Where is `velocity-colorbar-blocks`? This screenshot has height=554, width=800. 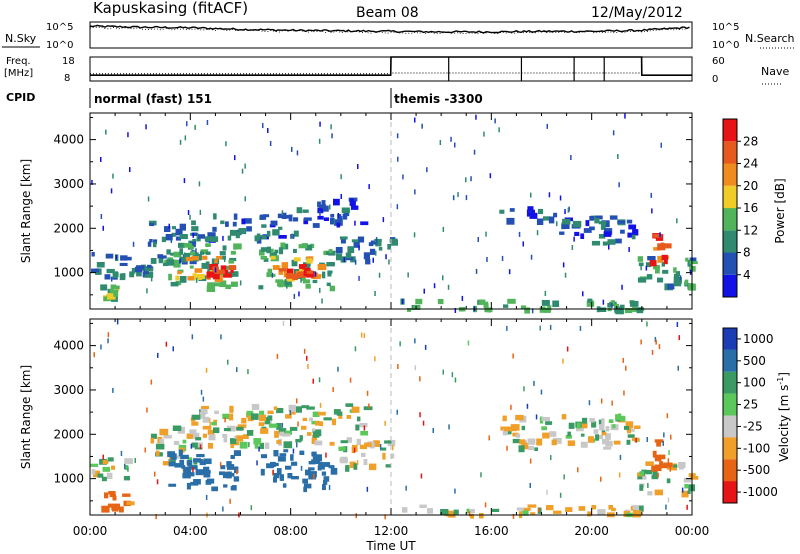
velocity-colorbar-blocks is located at coordinates (730, 415).